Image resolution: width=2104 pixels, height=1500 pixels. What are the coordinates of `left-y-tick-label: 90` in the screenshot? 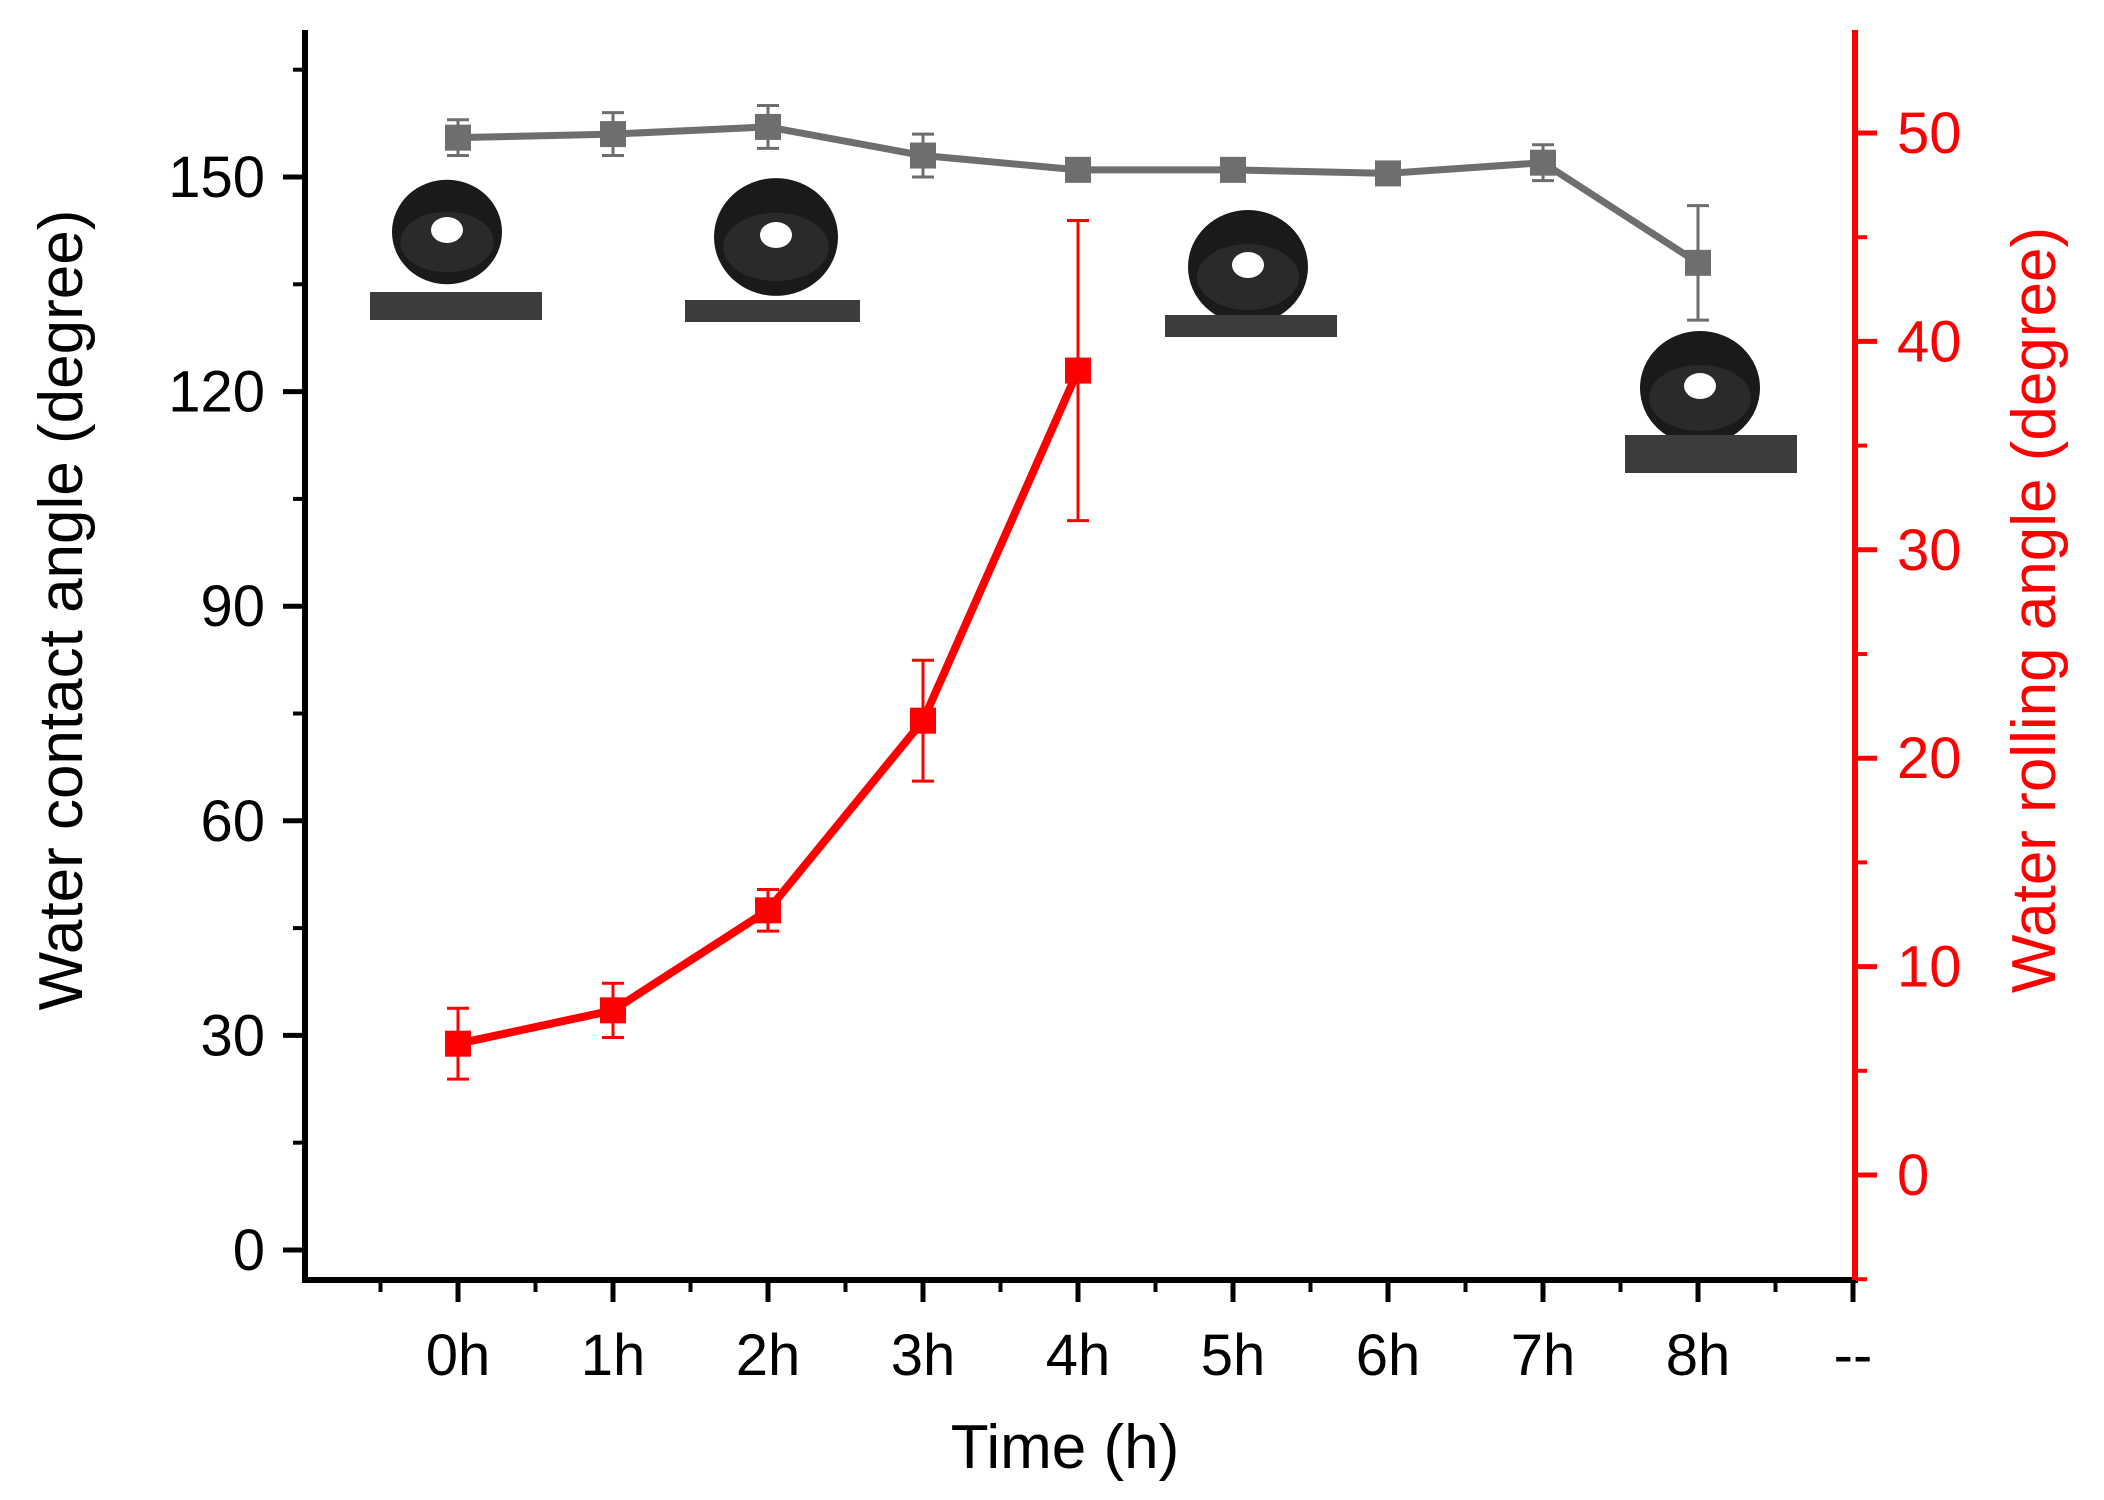 It's located at (232, 606).